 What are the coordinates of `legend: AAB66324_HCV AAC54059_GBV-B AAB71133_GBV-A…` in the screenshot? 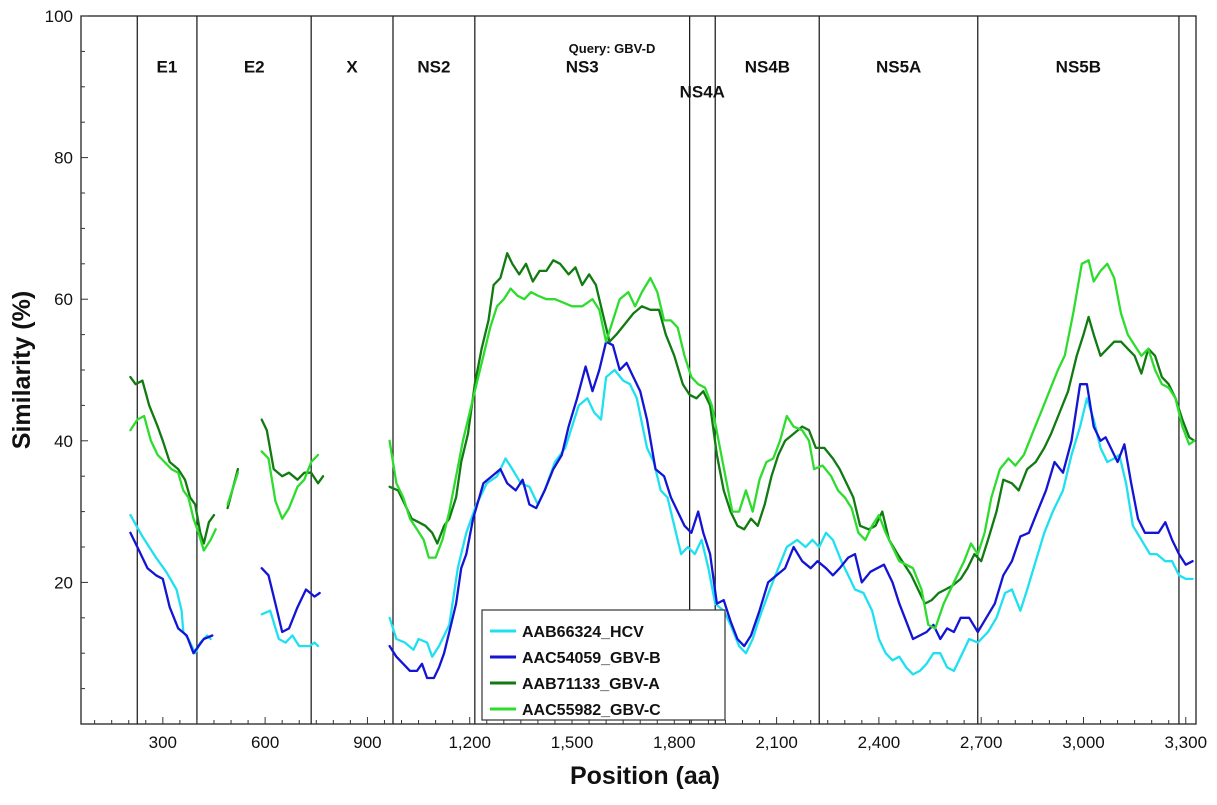 It's located at (603, 665).